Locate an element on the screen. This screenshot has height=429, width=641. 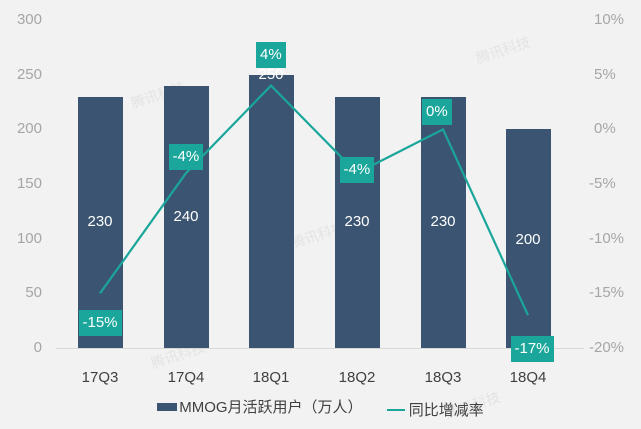
bar-18Q4 is located at coordinates (528, 238).